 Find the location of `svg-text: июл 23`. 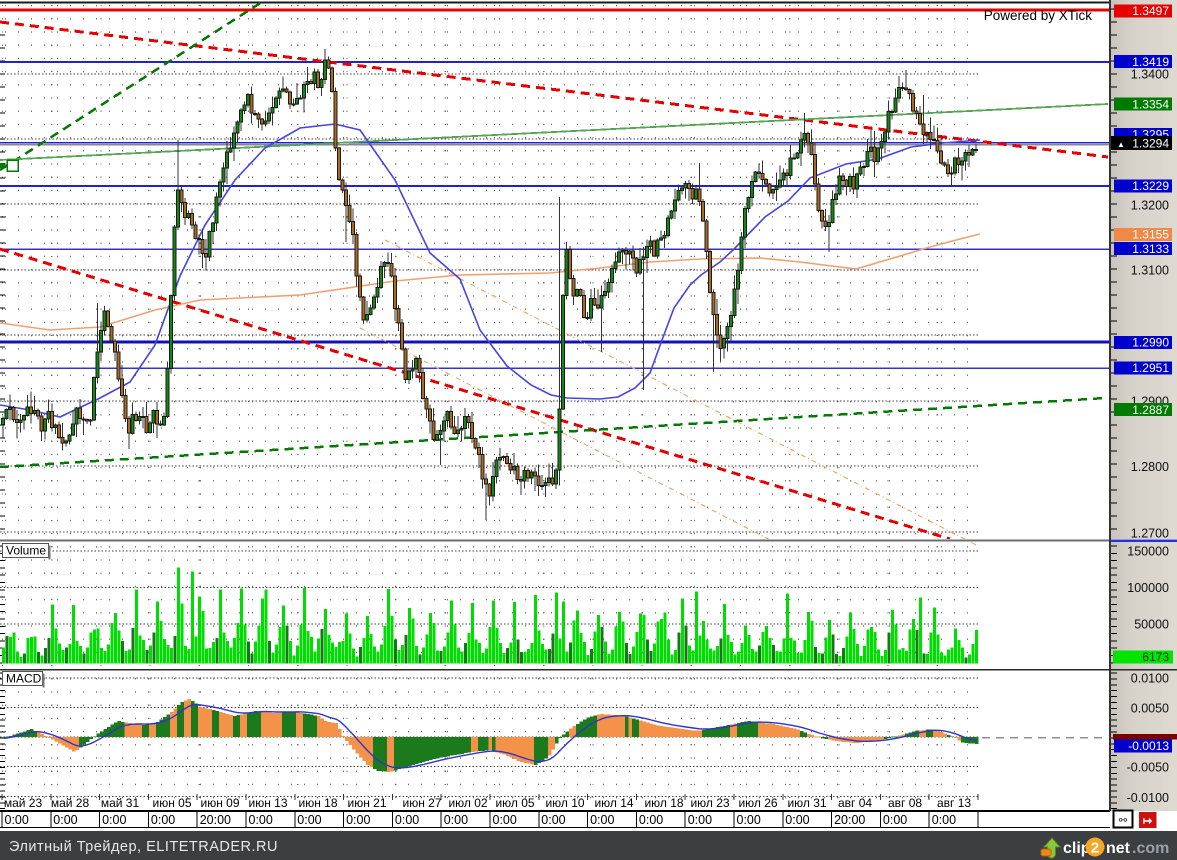

svg-text: июл 23 is located at coordinates (709, 803).